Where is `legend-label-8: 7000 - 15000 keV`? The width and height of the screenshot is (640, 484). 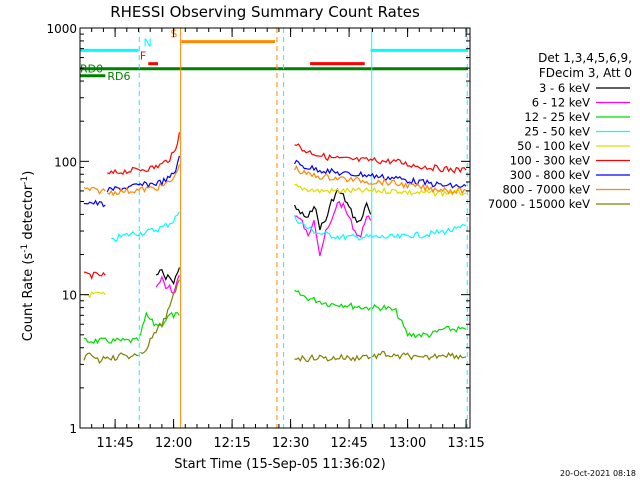 legend-label-8: 7000 - 15000 keV is located at coordinates (539, 204).